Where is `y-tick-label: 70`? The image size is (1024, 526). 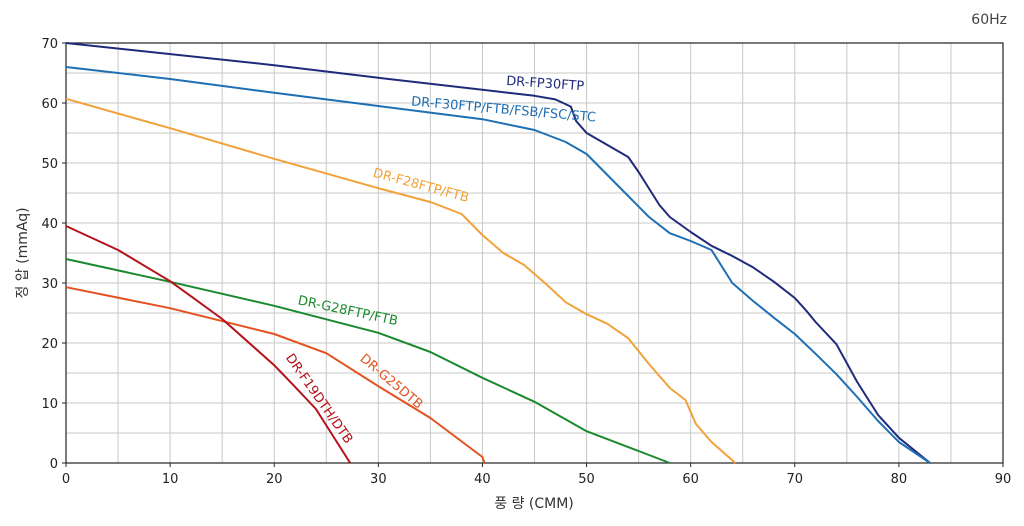 y-tick-label: 70 is located at coordinates (49, 44).